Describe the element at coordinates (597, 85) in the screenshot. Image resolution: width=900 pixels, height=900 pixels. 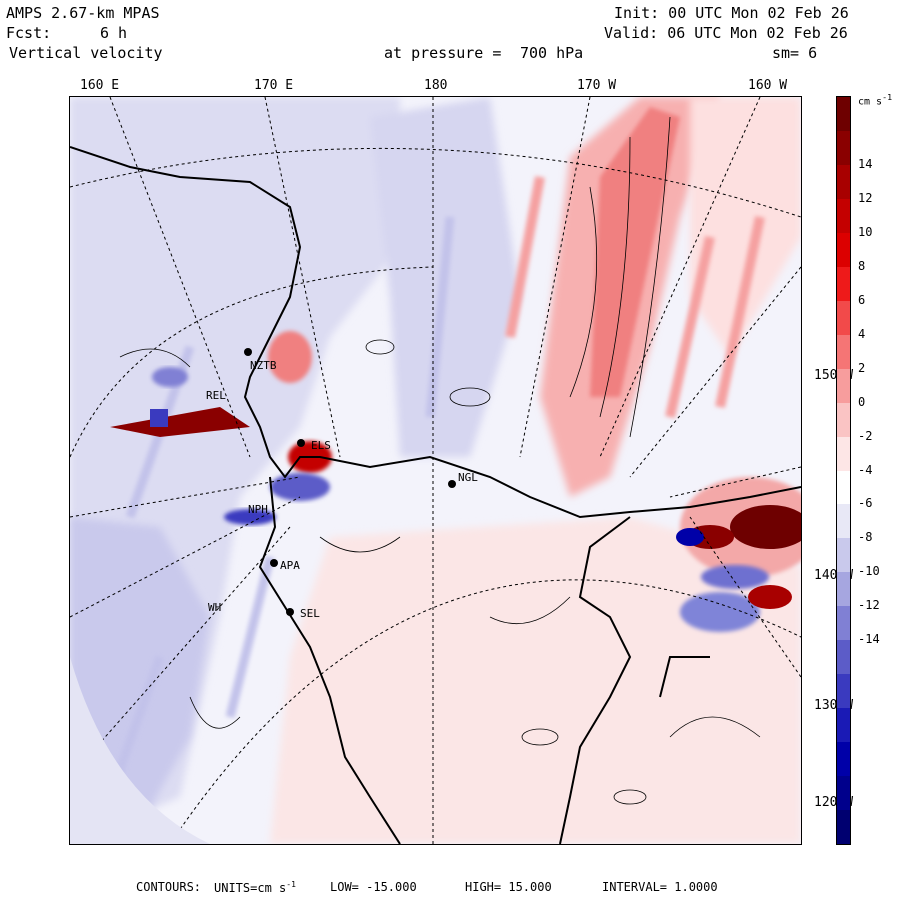
I see `lon-label-170w: 170 W` at that location.